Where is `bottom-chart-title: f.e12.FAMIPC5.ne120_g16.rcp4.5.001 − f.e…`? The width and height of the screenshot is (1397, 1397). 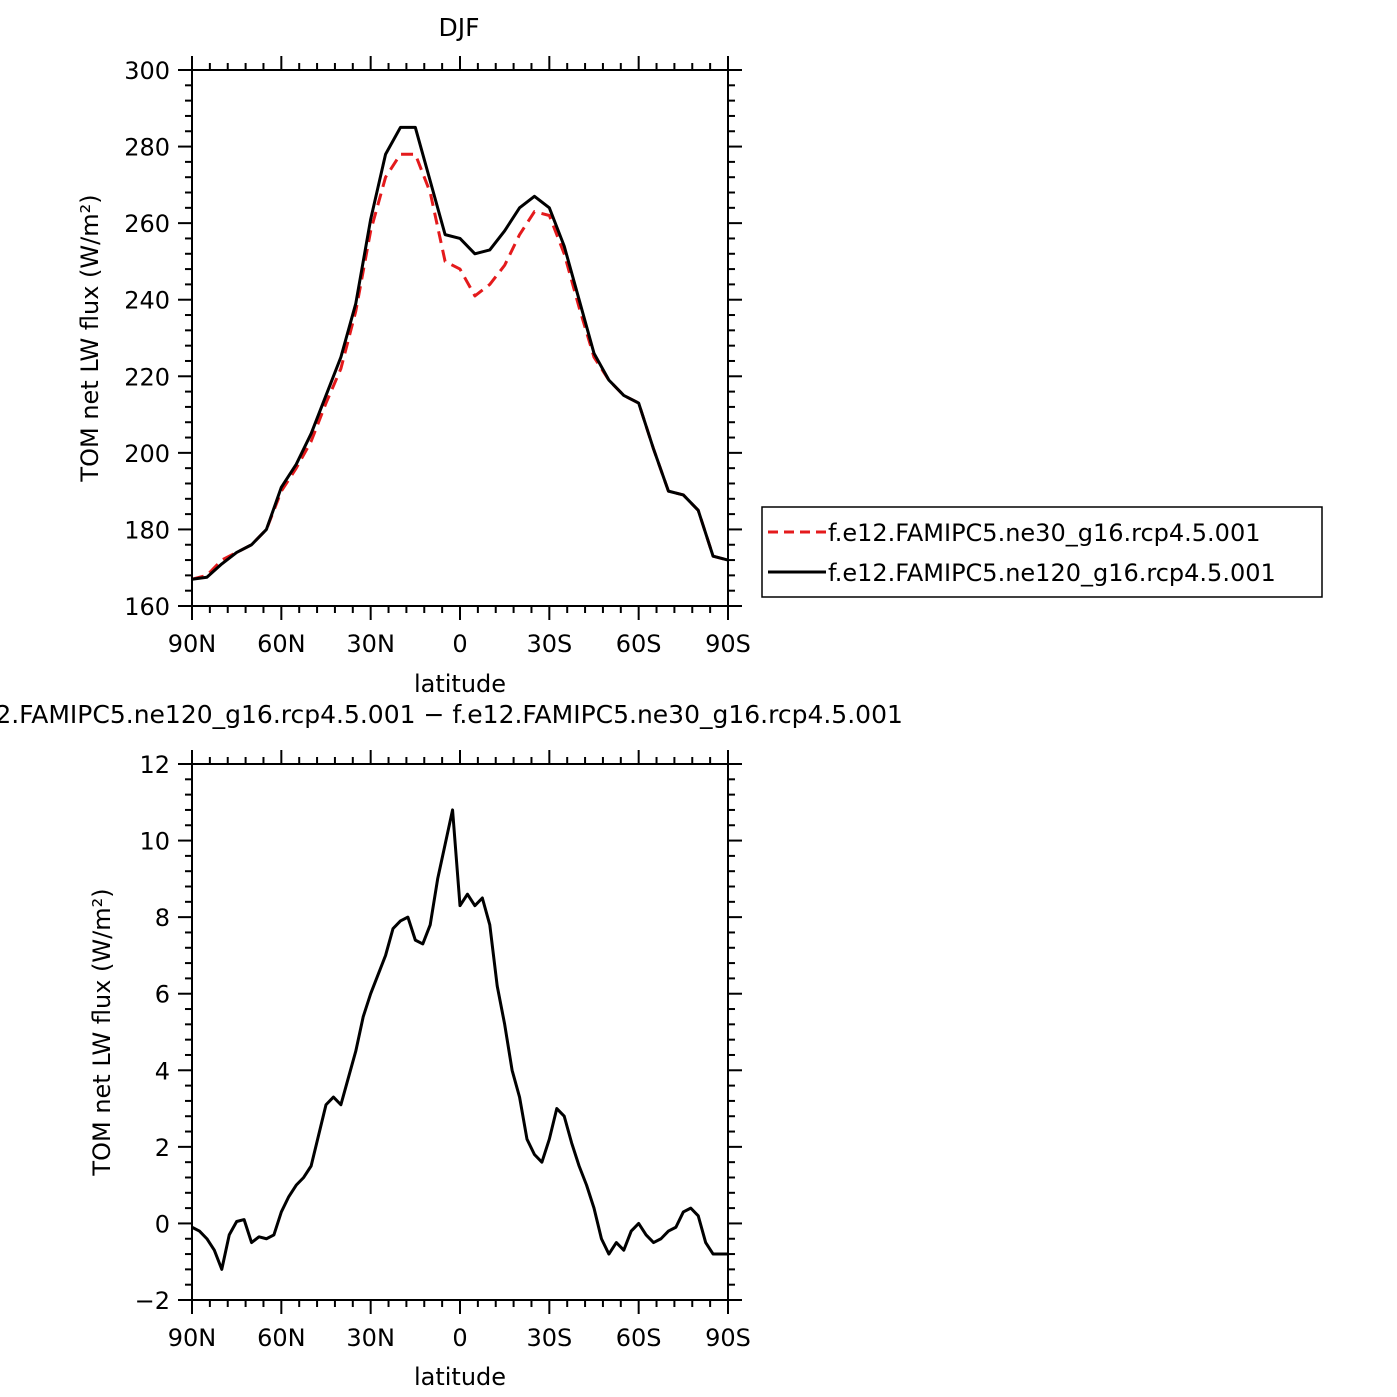 bottom-chart-title: f.e12.FAMIPC5.ne120_g16.rcp4.5.001 − f.e… is located at coordinates (451, 714).